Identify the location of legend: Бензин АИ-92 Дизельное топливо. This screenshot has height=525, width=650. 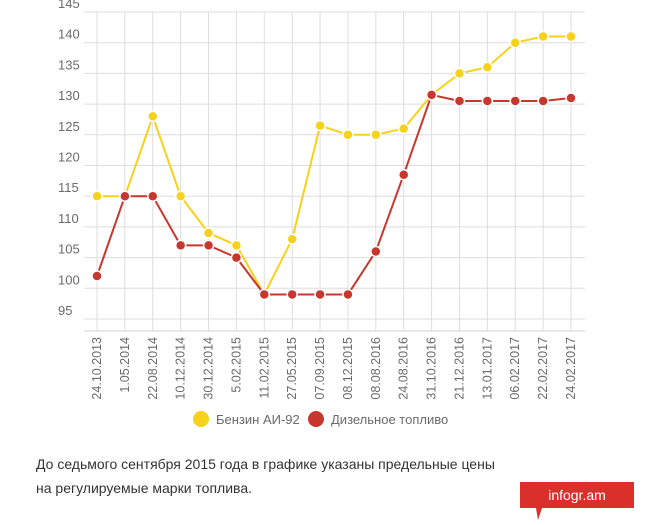
(320, 419).